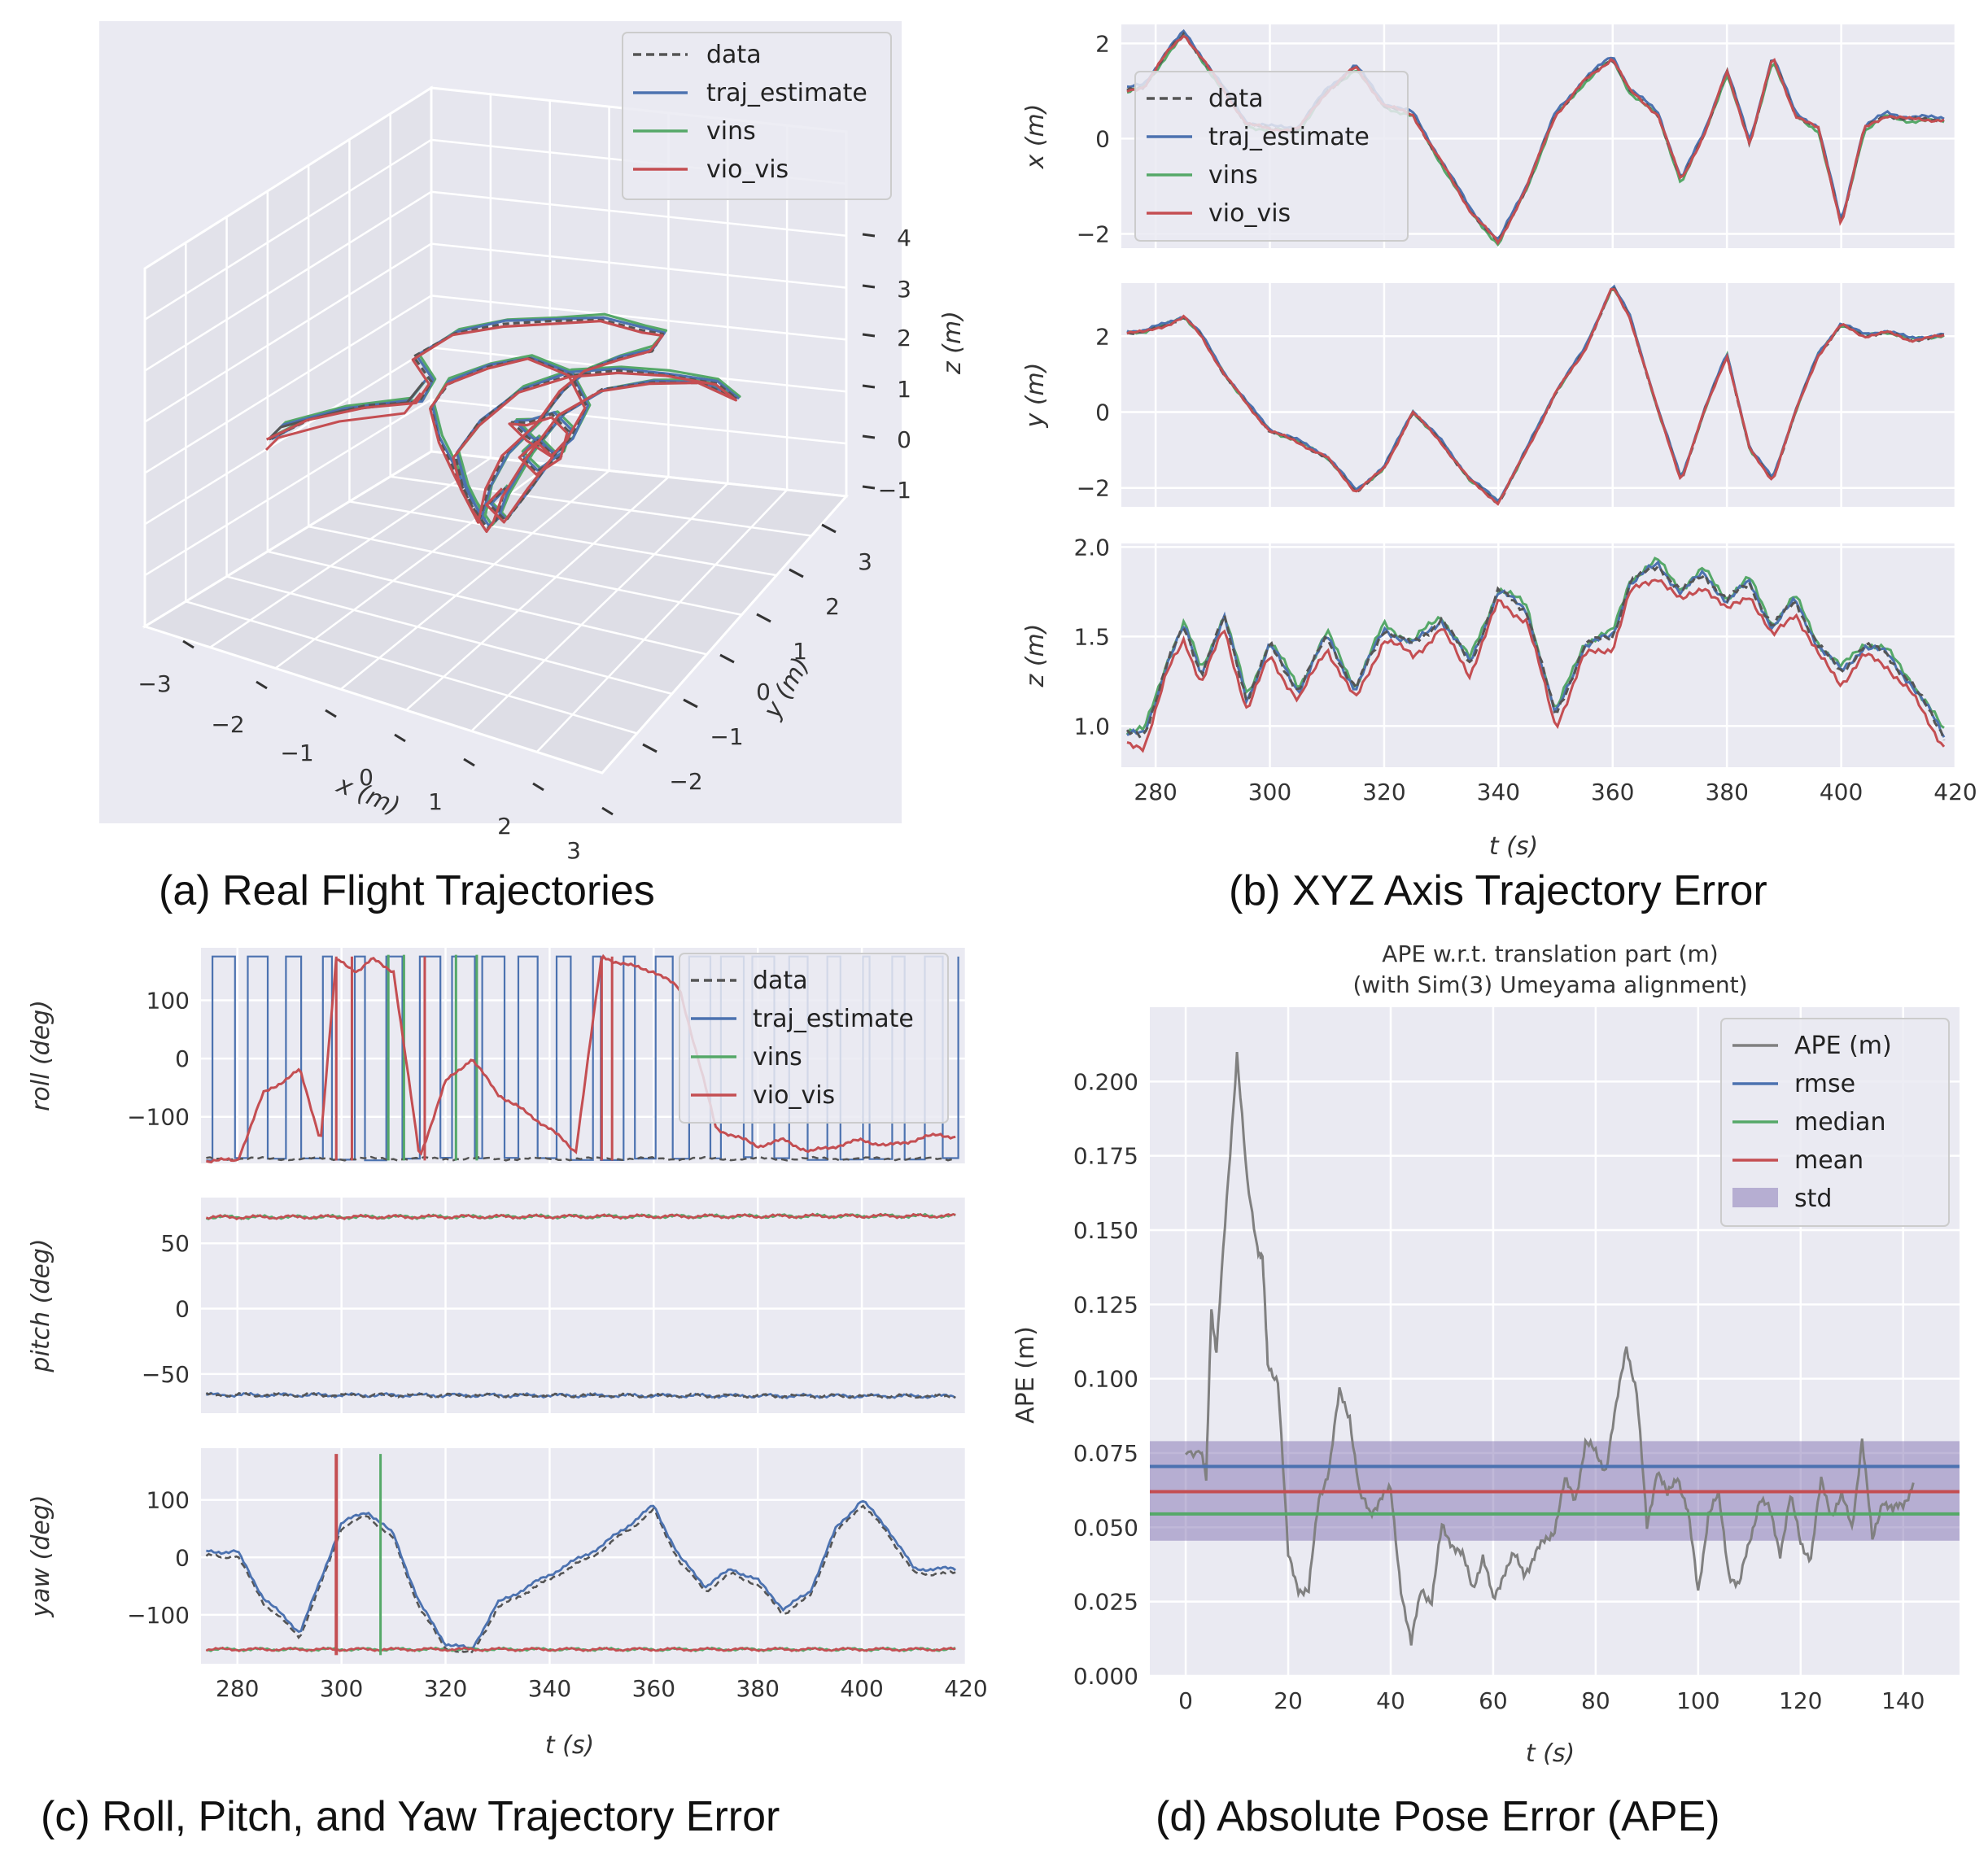 This screenshot has width=1988, height=1859. Describe the element at coordinates (1536, 395) in the screenshot. I see `b-sub2-lines` at that location.